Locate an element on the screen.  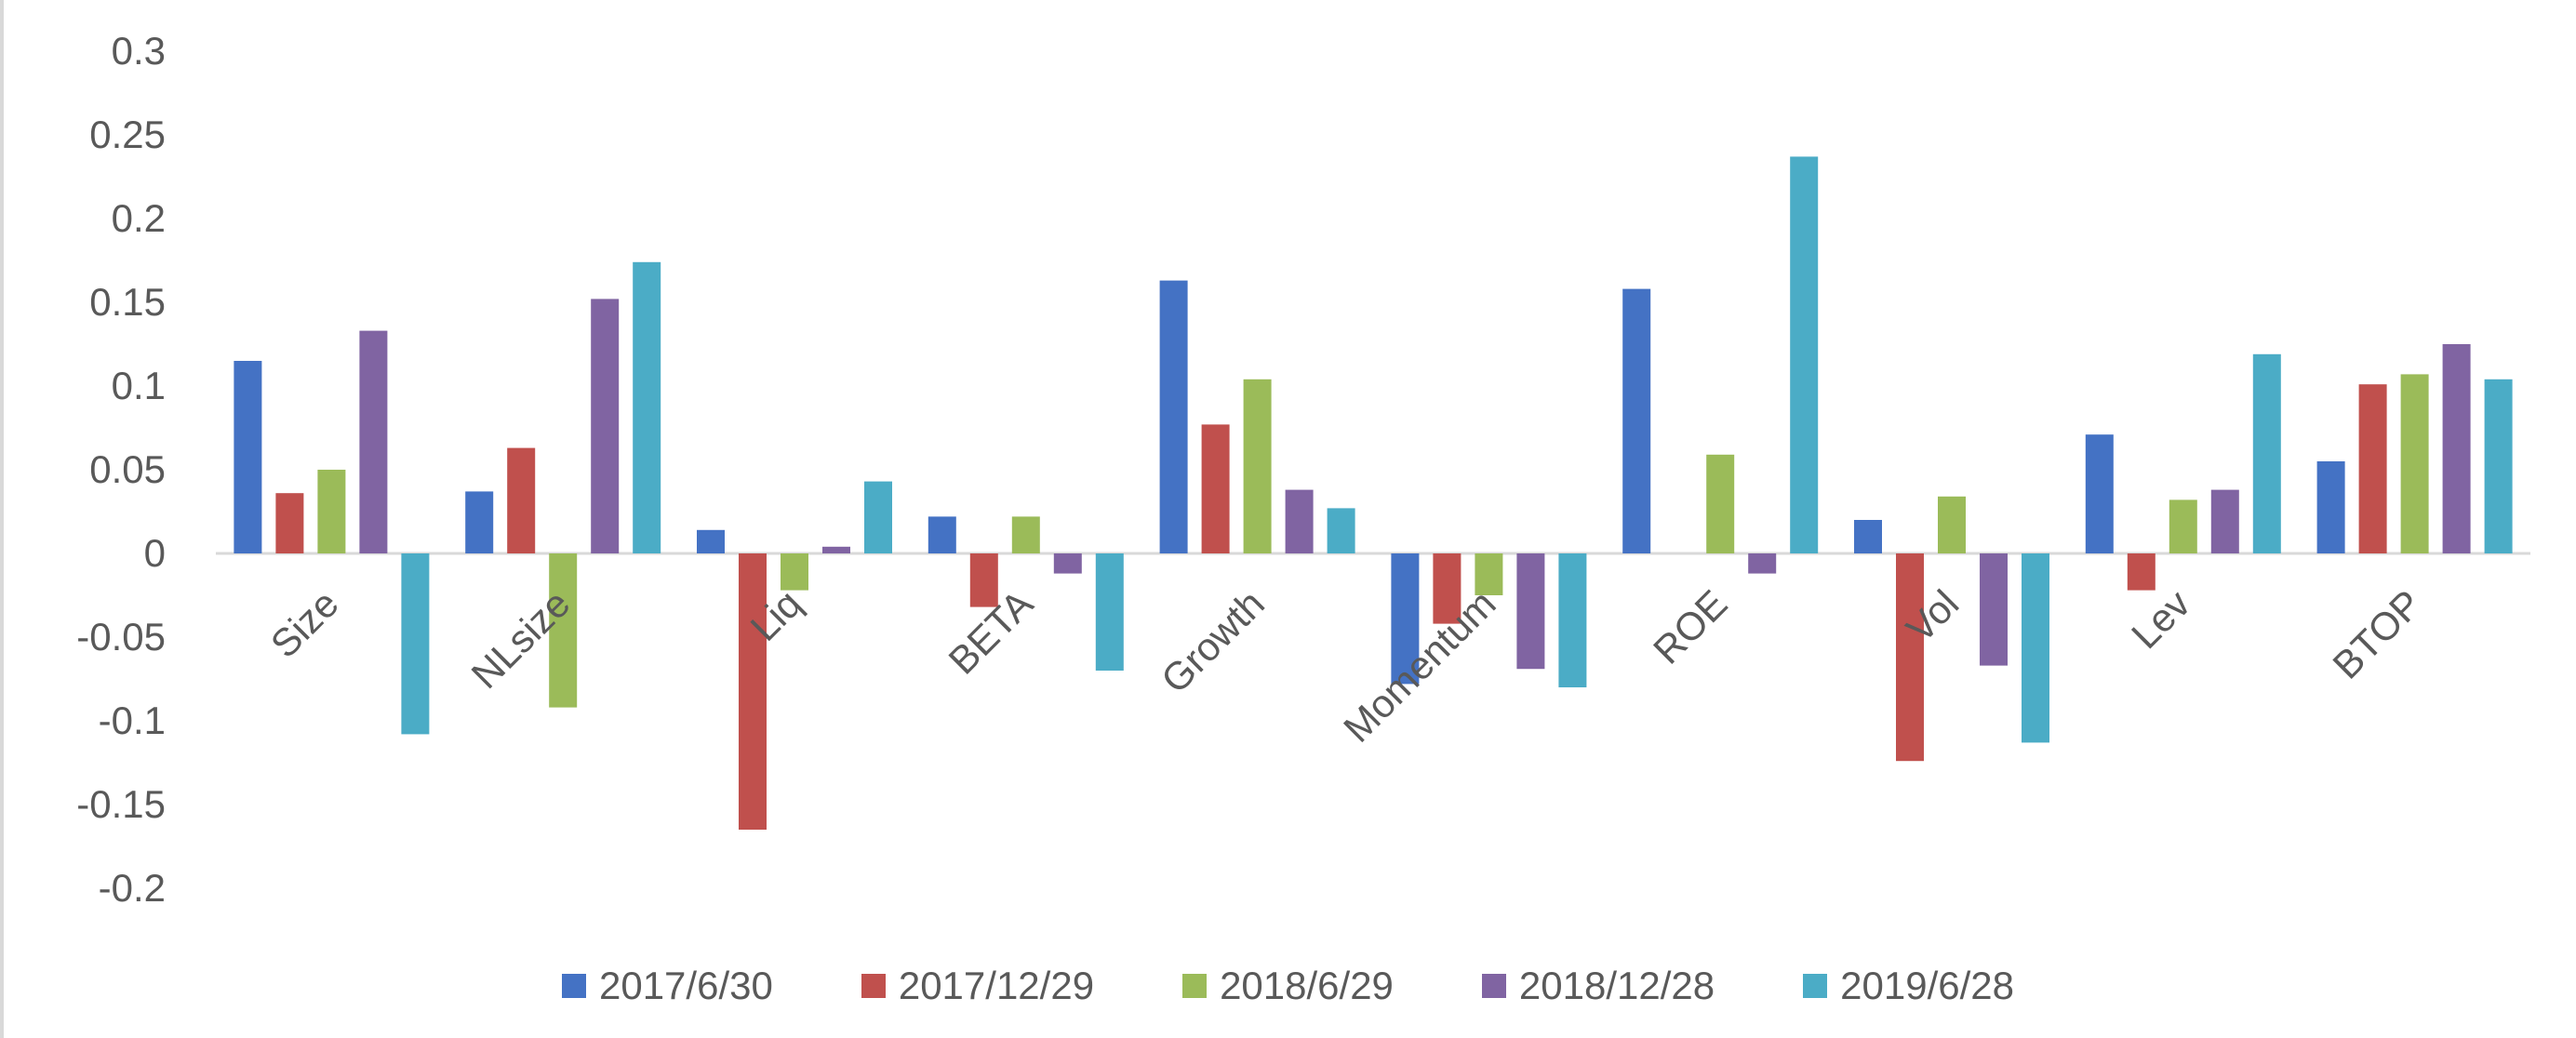
x-category-label: Growth is located at coordinates (1213, 641).